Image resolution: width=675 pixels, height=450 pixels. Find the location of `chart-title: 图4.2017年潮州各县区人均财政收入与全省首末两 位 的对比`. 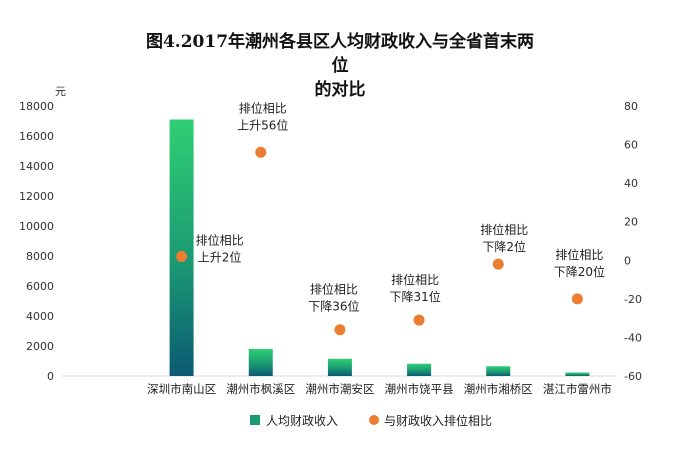

chart-title: 图4.2017年潮州各县区人均财政收入与全省首末两 位 的对比 is located at coordinates (340, 66).